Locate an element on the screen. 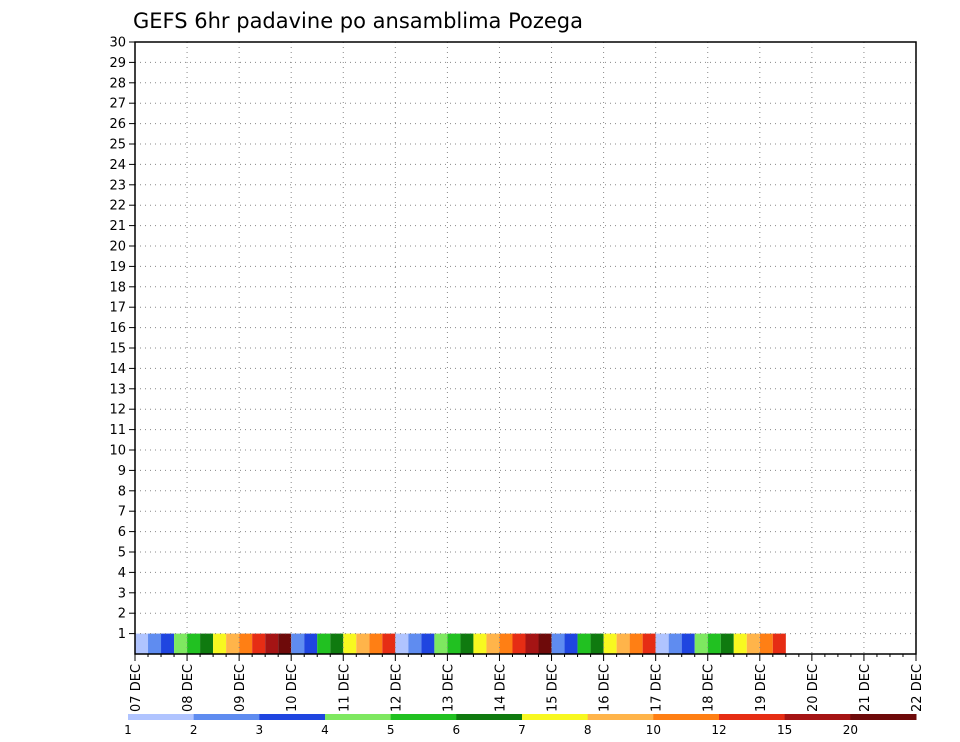 Image resolution: width=960 pixels, height=742 pixels. y-tick-label: 17 is located at coordinates (117, 308).